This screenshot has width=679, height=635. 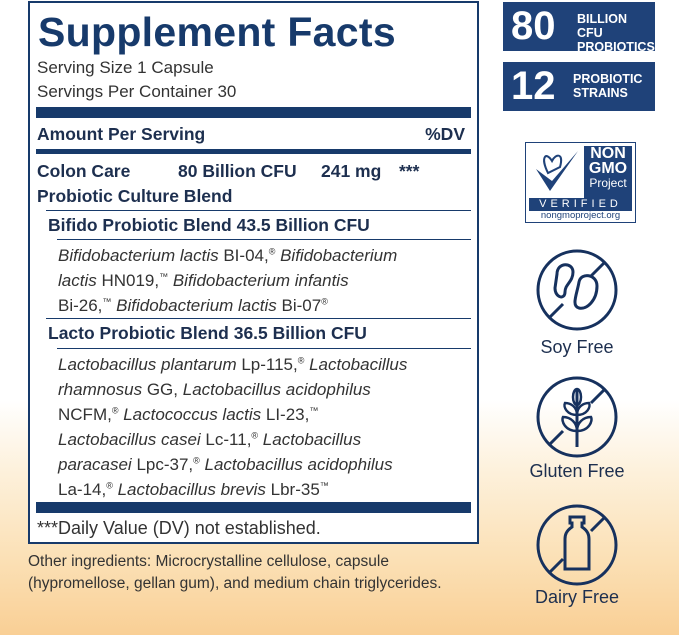 What do you see at coordinates (336, 255) in the screenshot?
I see `strain-text: Bifidobacterium` at bounding box center [336, 255].